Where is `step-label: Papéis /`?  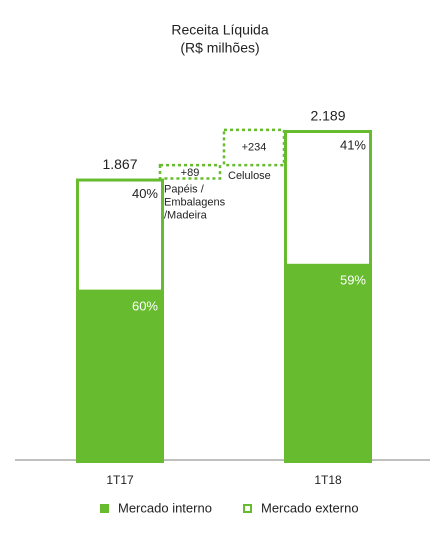
step-label: Papéis / is located at coordinates (184, 189).